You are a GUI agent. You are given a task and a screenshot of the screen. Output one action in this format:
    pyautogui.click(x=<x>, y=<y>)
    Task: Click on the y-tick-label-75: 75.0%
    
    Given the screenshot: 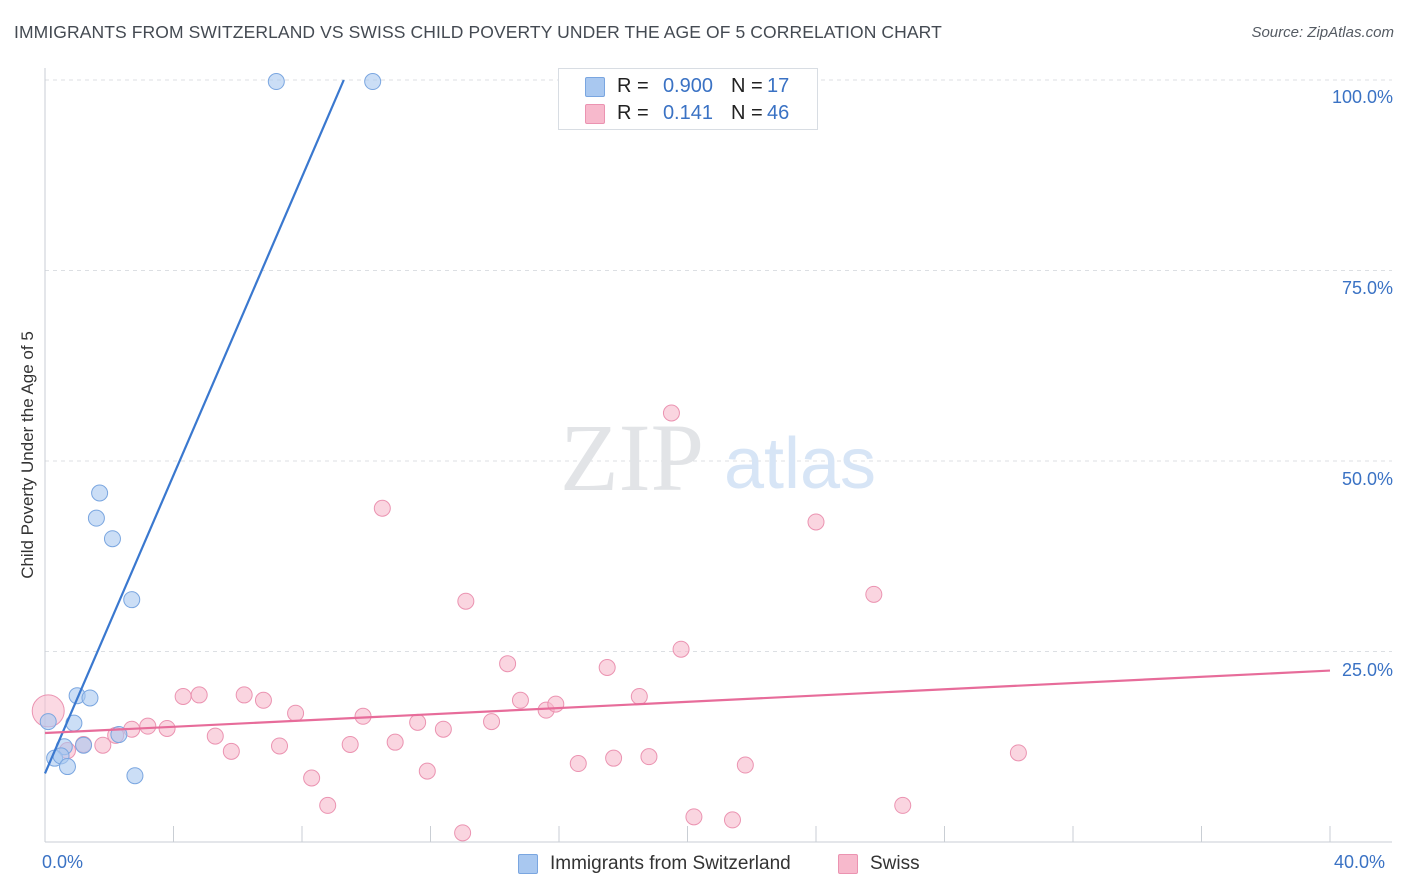 What is the action you would take?
    pyautogui.click(x=1367, y=288)
    